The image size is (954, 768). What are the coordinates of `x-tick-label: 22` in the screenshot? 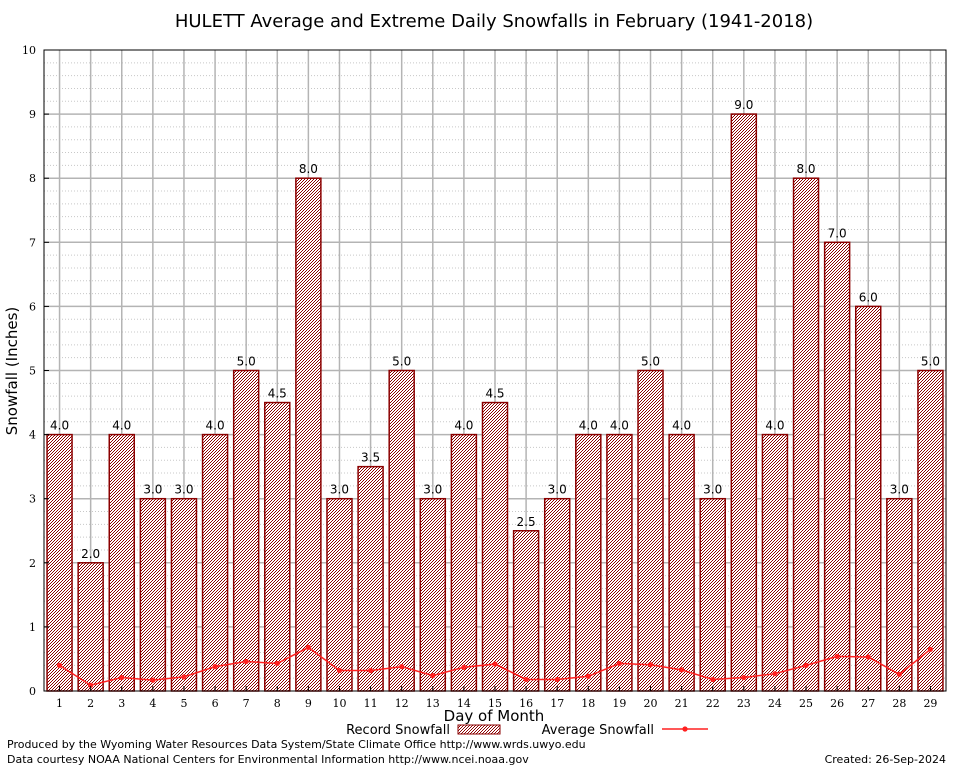 It's located at (713, 703).